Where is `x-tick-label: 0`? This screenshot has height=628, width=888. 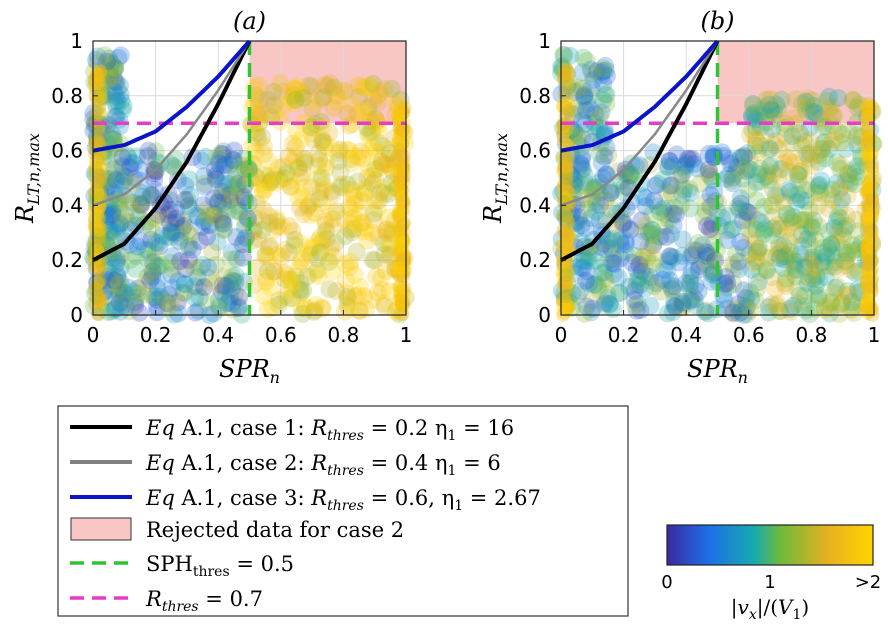 x-tick-label: 0 is located at coordinates (561, 335).